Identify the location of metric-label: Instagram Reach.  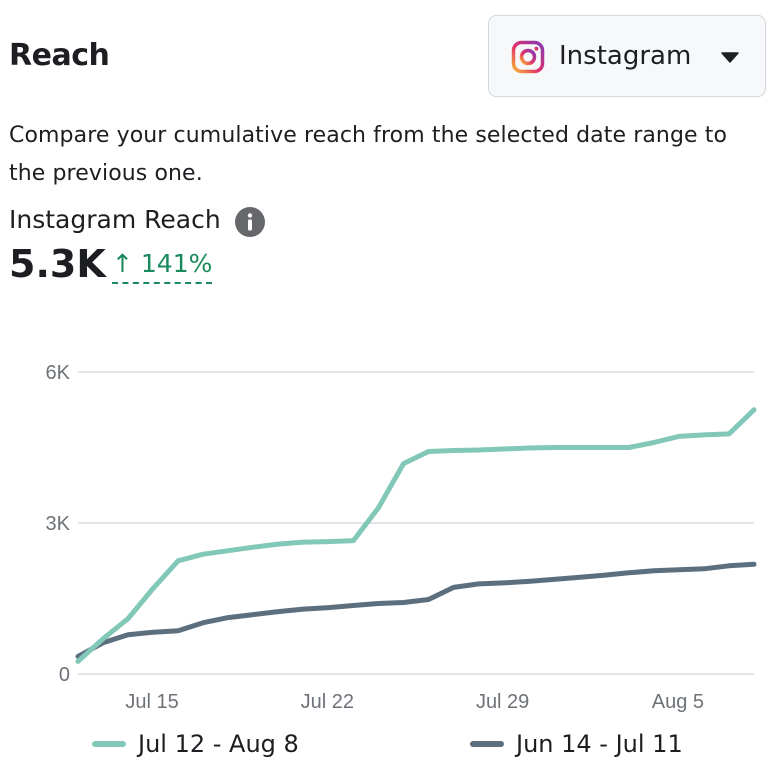
(115, 219).